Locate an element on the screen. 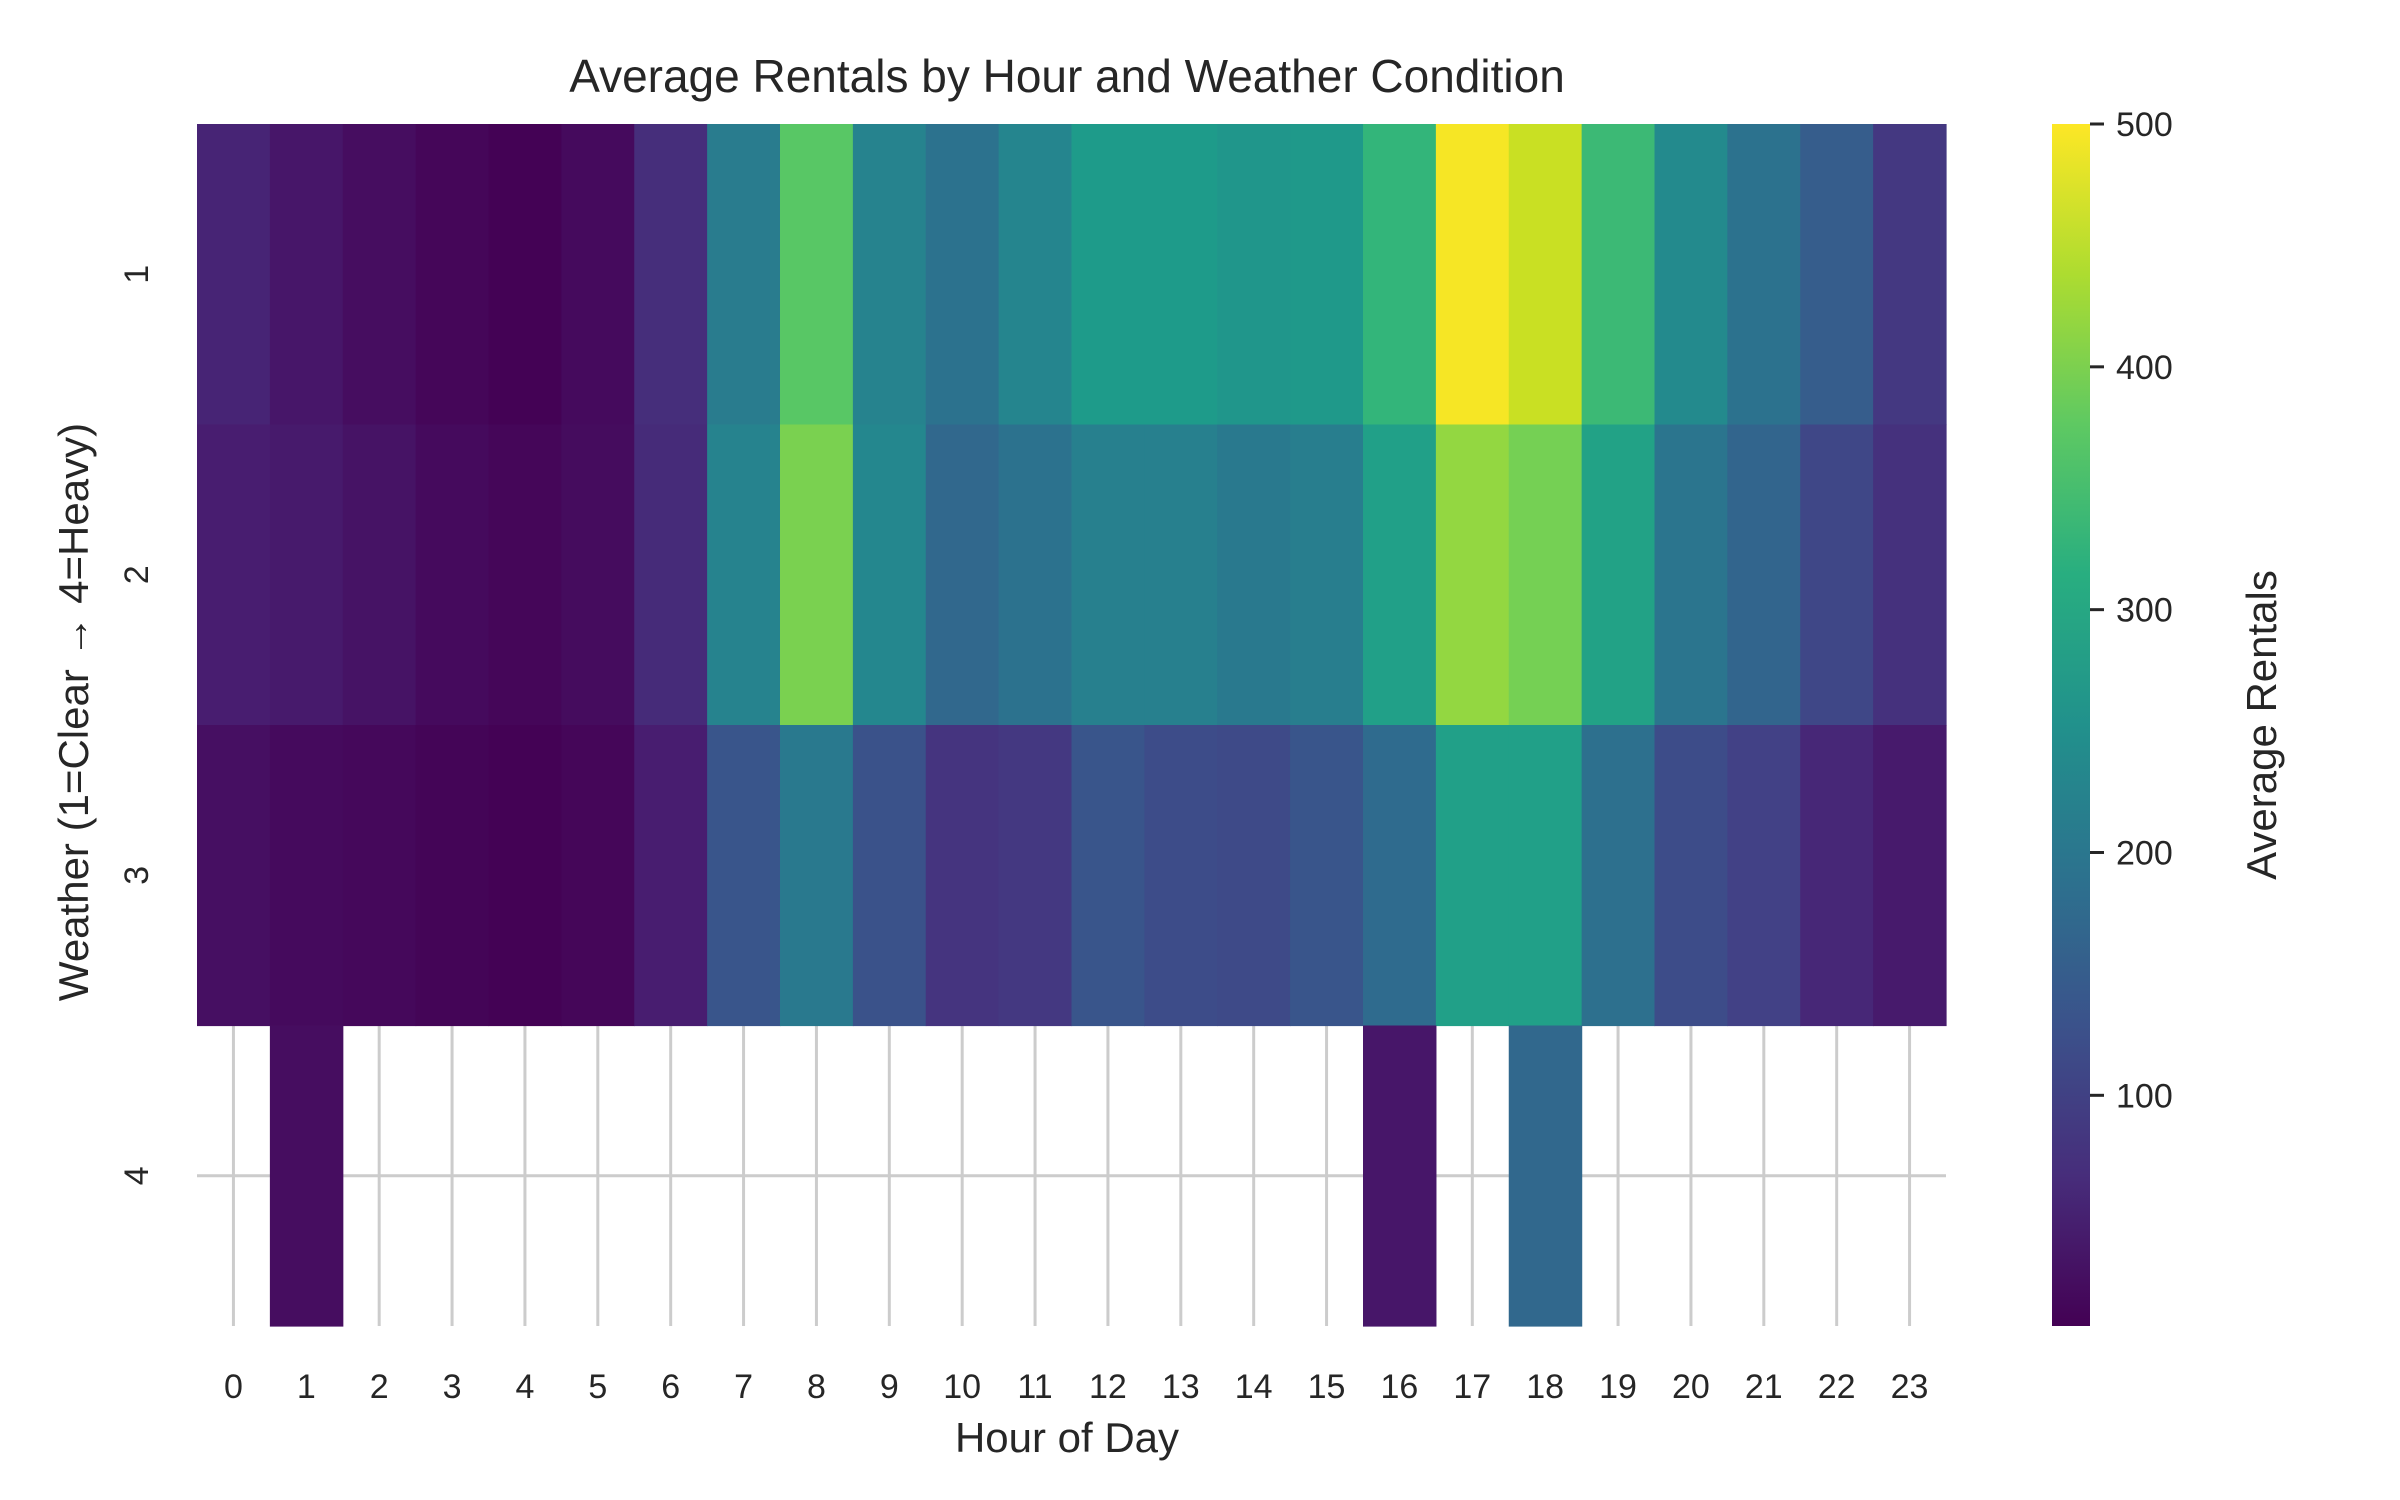  colorbar-tick-label: 200 is located at coordinates (2144, 853).